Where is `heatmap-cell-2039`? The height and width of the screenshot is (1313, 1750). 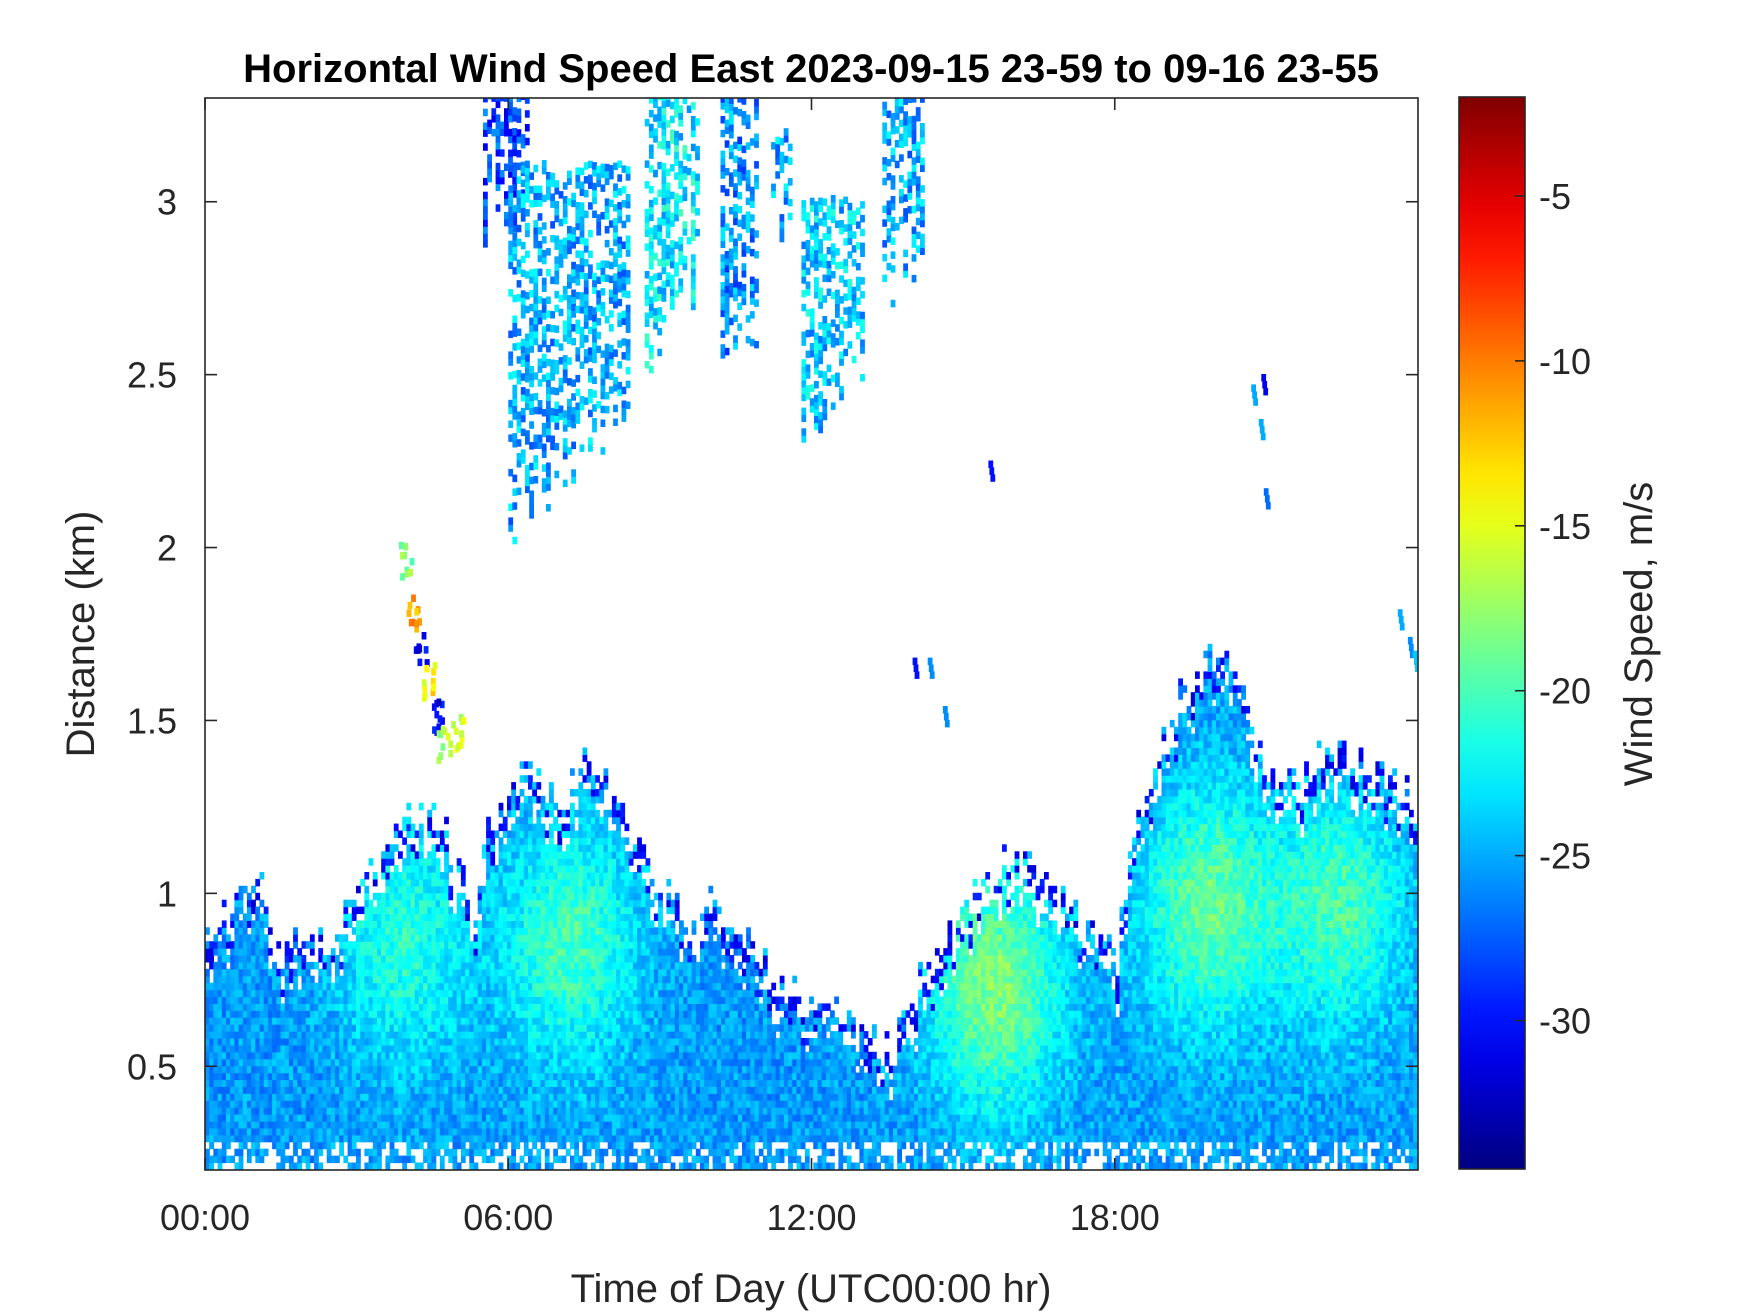
heatmap-cell-2039 is located at coordinates (442, 1048).